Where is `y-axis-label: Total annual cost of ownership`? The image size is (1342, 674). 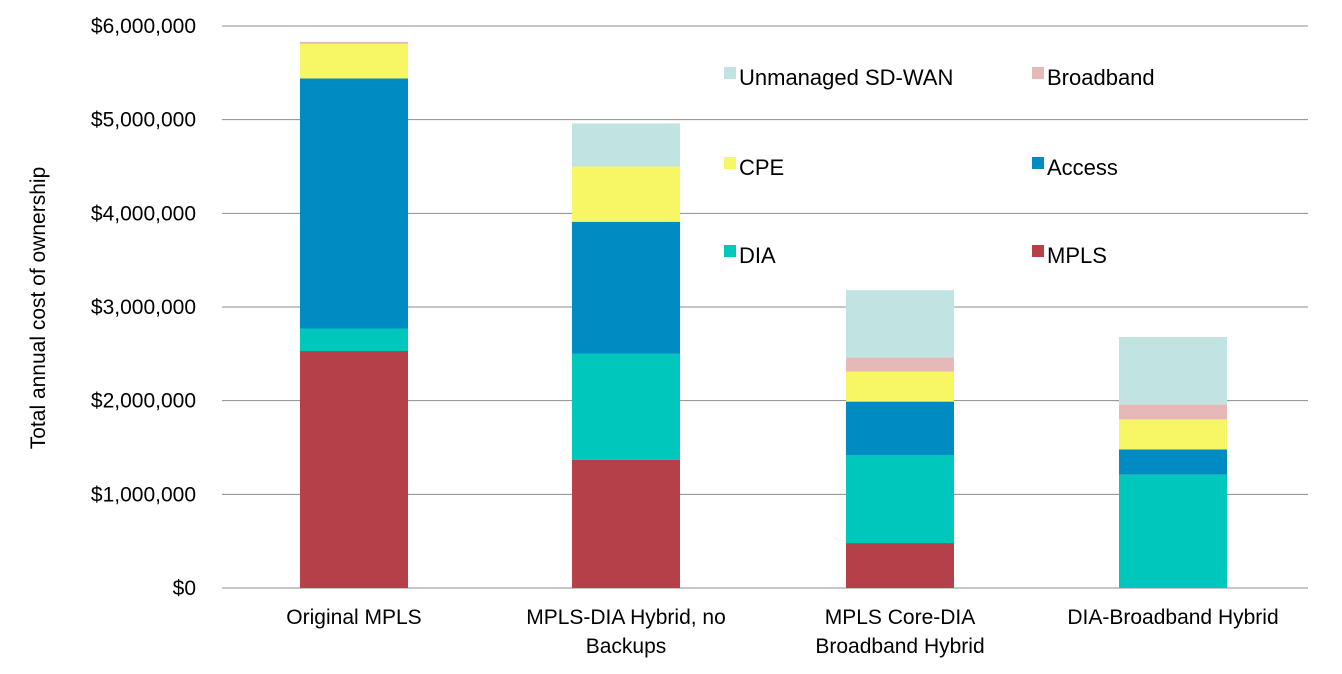 y-axis-label: Total annual cost of ownership is located at coordinates (38, 308).